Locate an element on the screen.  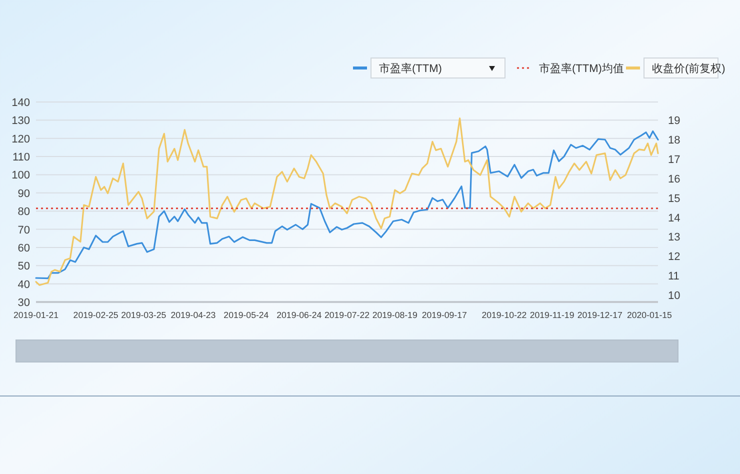
legend-label: 收盘价(前复权) is located at coordinates (689, 69).